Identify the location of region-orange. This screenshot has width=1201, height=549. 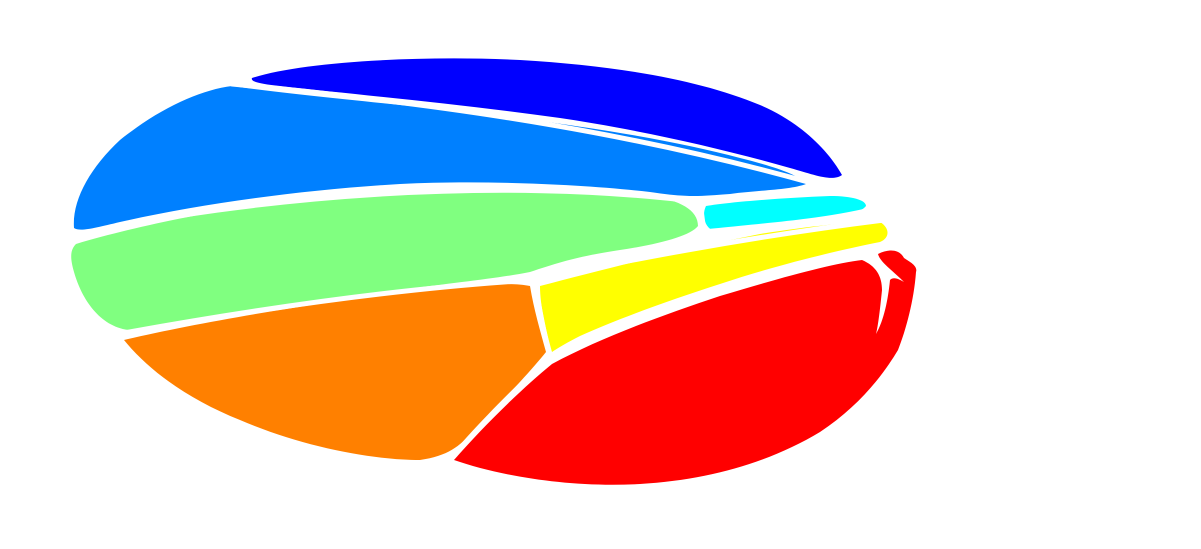
(335, 371).